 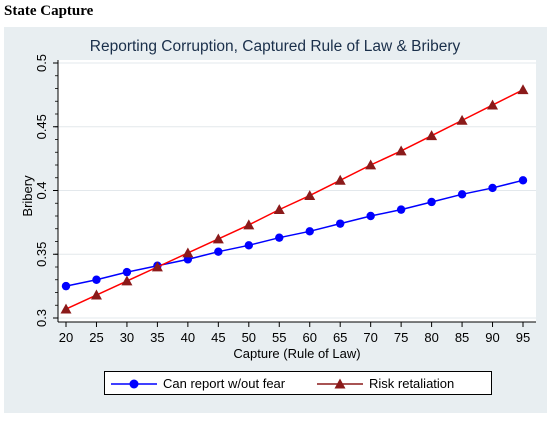 What do you see at coordinates (401, 337) in the screenshot?
I see `x-tick-label: 75` at bounding box center [401, 337].